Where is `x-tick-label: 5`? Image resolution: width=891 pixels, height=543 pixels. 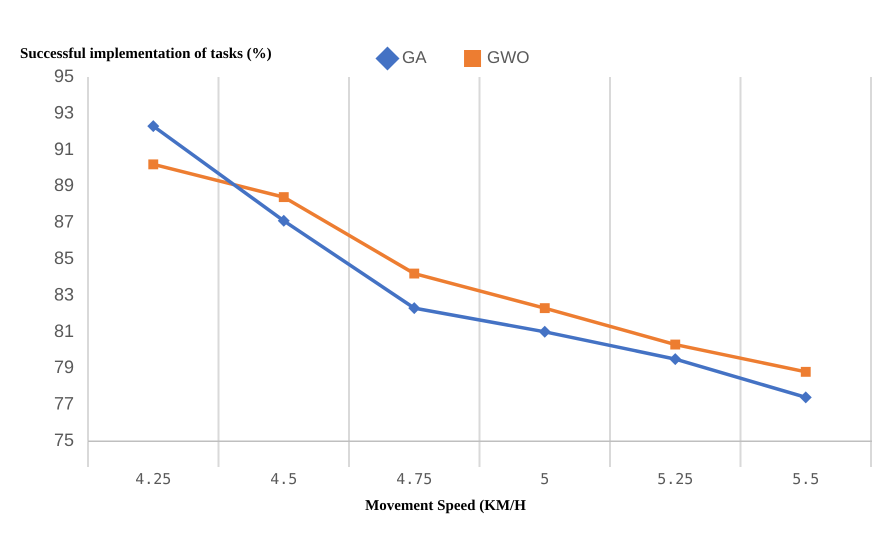
x-tick-label: 5 is located at coordinates (545, 479).